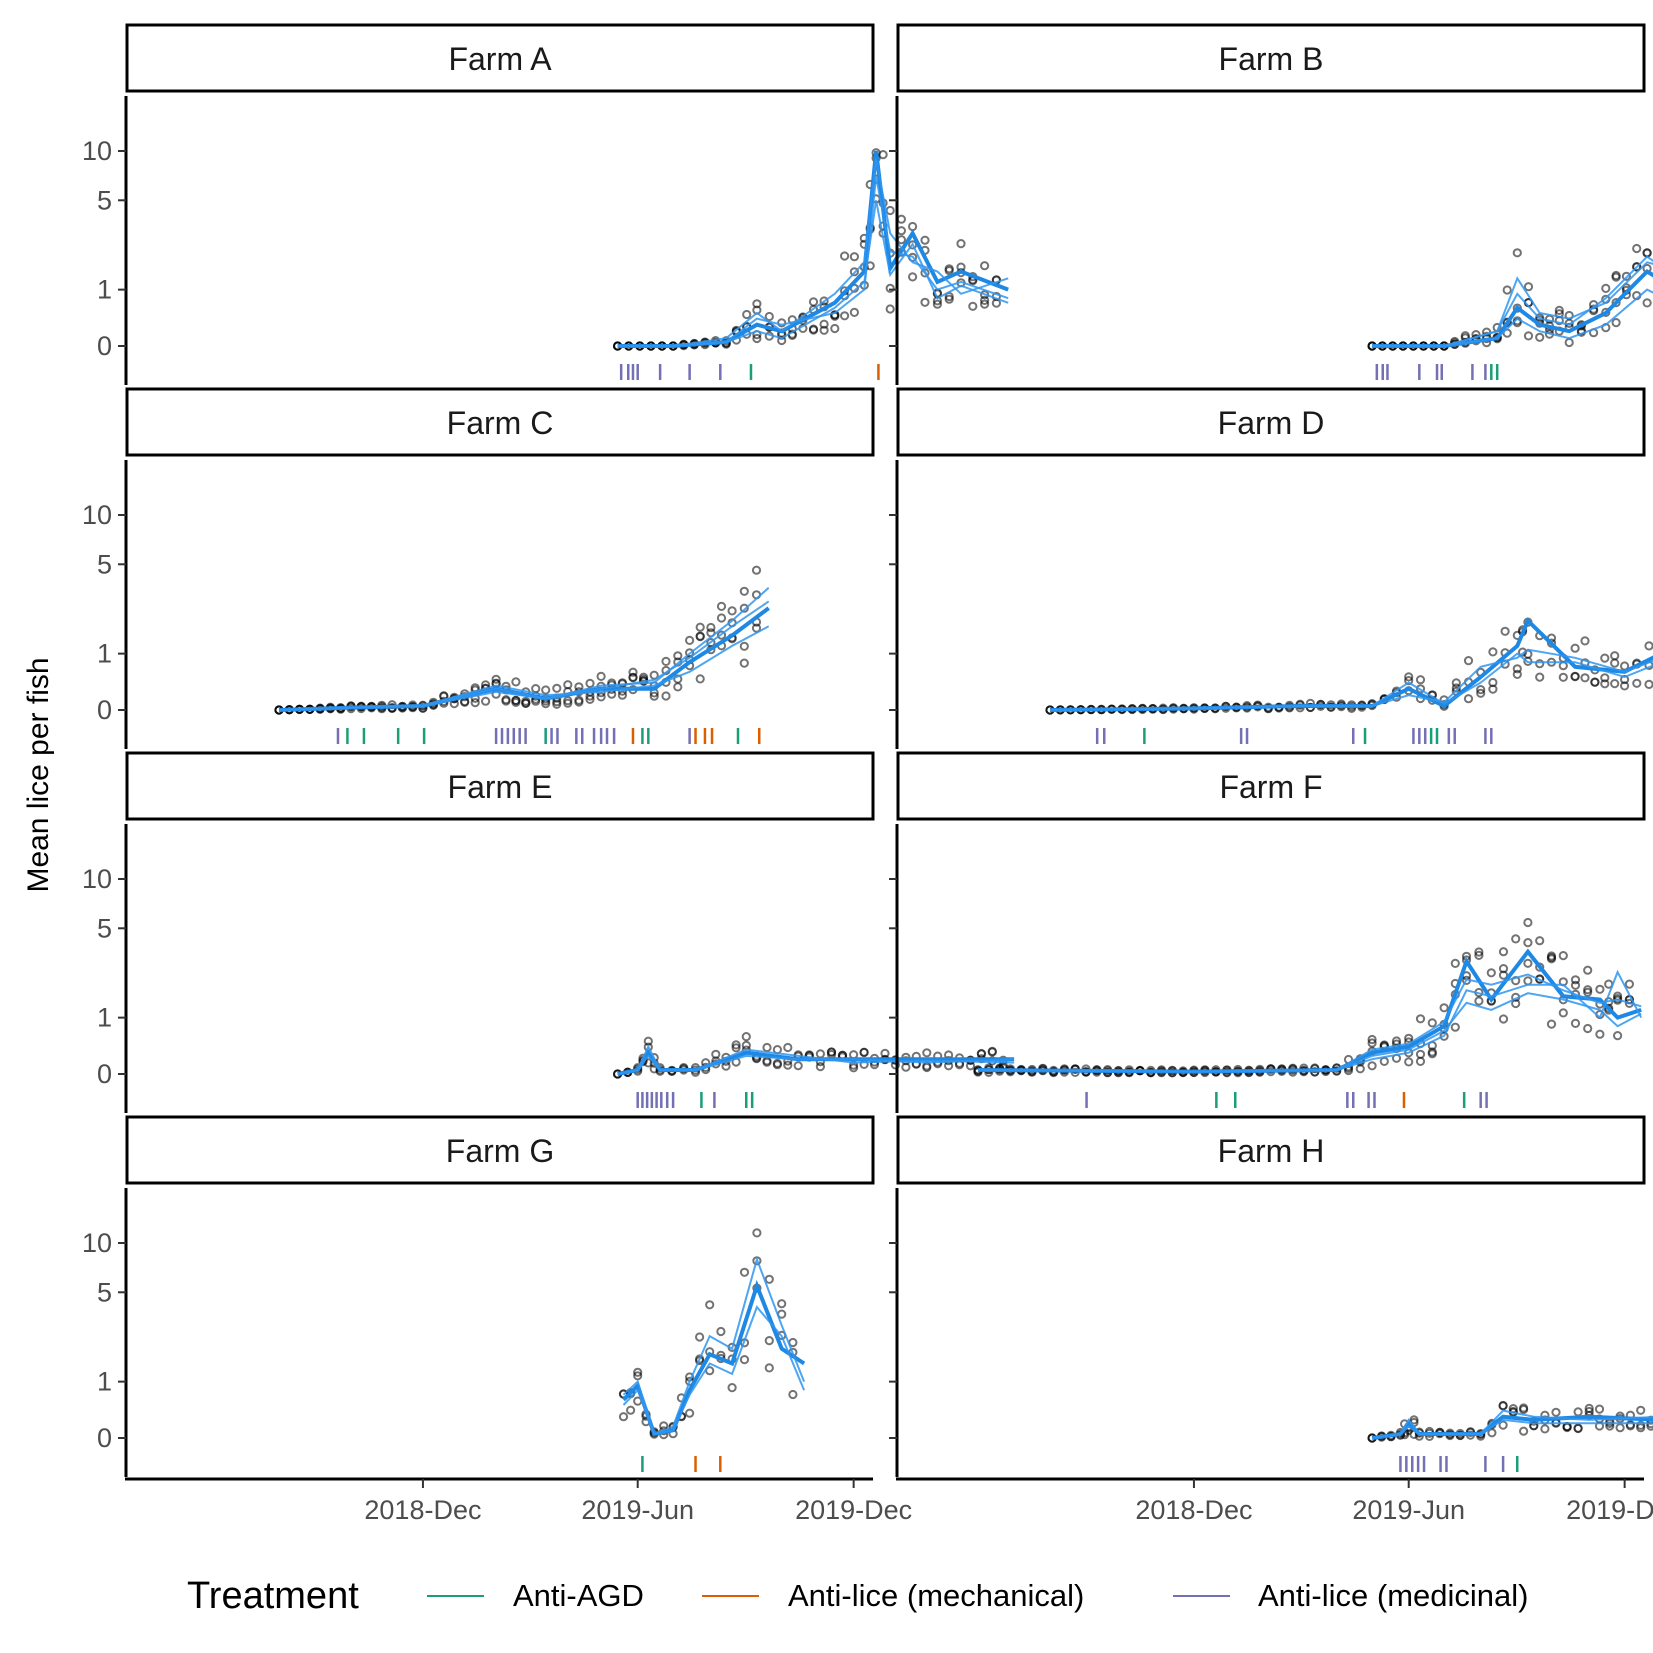 The width and height of the screenshot is (1653, 1653). What do you see at coordinates (1393, 1595) in the screenshot?
I see `legend-label-anti-lice-medicinal: Anti-lice (medicinal)` at bounding box center [1393, 1595].